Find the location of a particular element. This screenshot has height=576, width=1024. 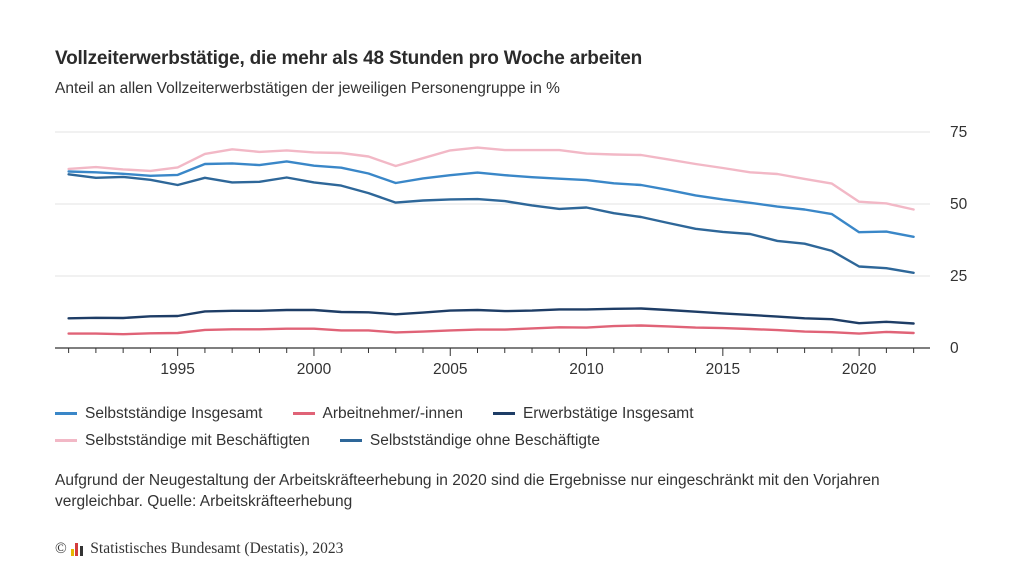

x-tick-label: 1995 is located at coordinates (177, 369).